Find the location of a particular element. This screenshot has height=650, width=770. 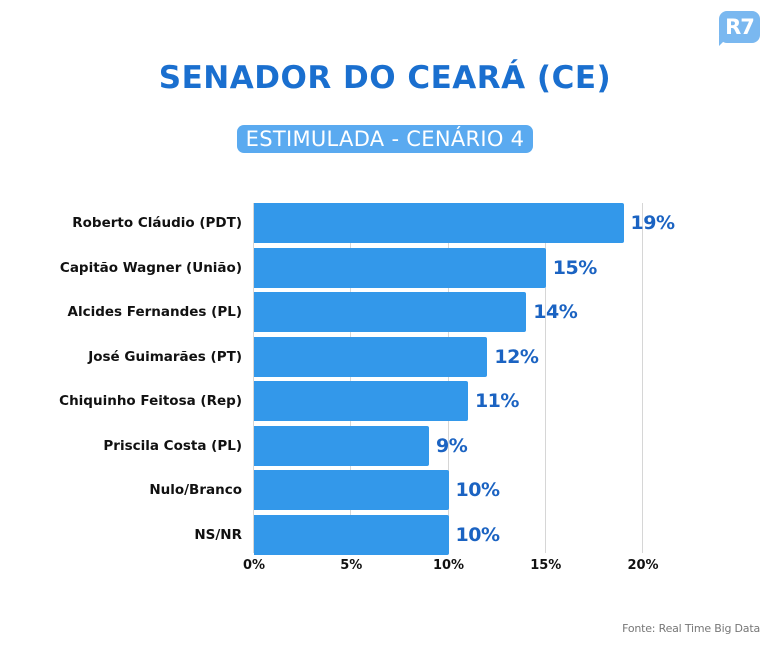

chart-title: SENADOR DO CEARÁ (CE) is located at coordinates (385, 78).